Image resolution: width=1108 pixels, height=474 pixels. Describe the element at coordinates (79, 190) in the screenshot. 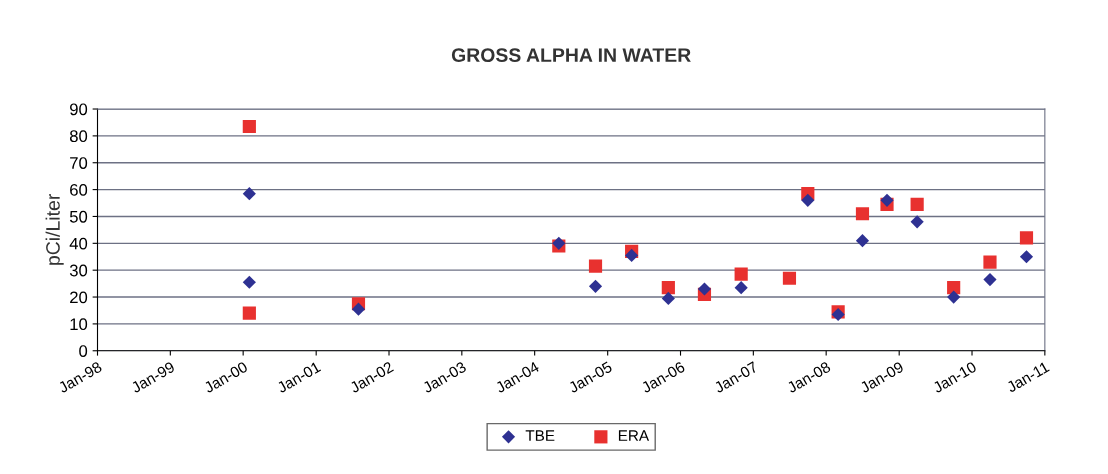

I see `y-tick-label: 60` at that location.